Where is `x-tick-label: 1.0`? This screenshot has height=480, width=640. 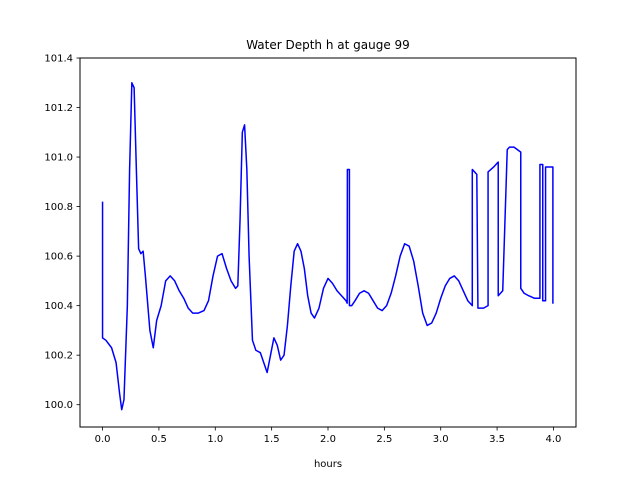 x-tick-label: 1.0 is located at coordinates (215, 439).